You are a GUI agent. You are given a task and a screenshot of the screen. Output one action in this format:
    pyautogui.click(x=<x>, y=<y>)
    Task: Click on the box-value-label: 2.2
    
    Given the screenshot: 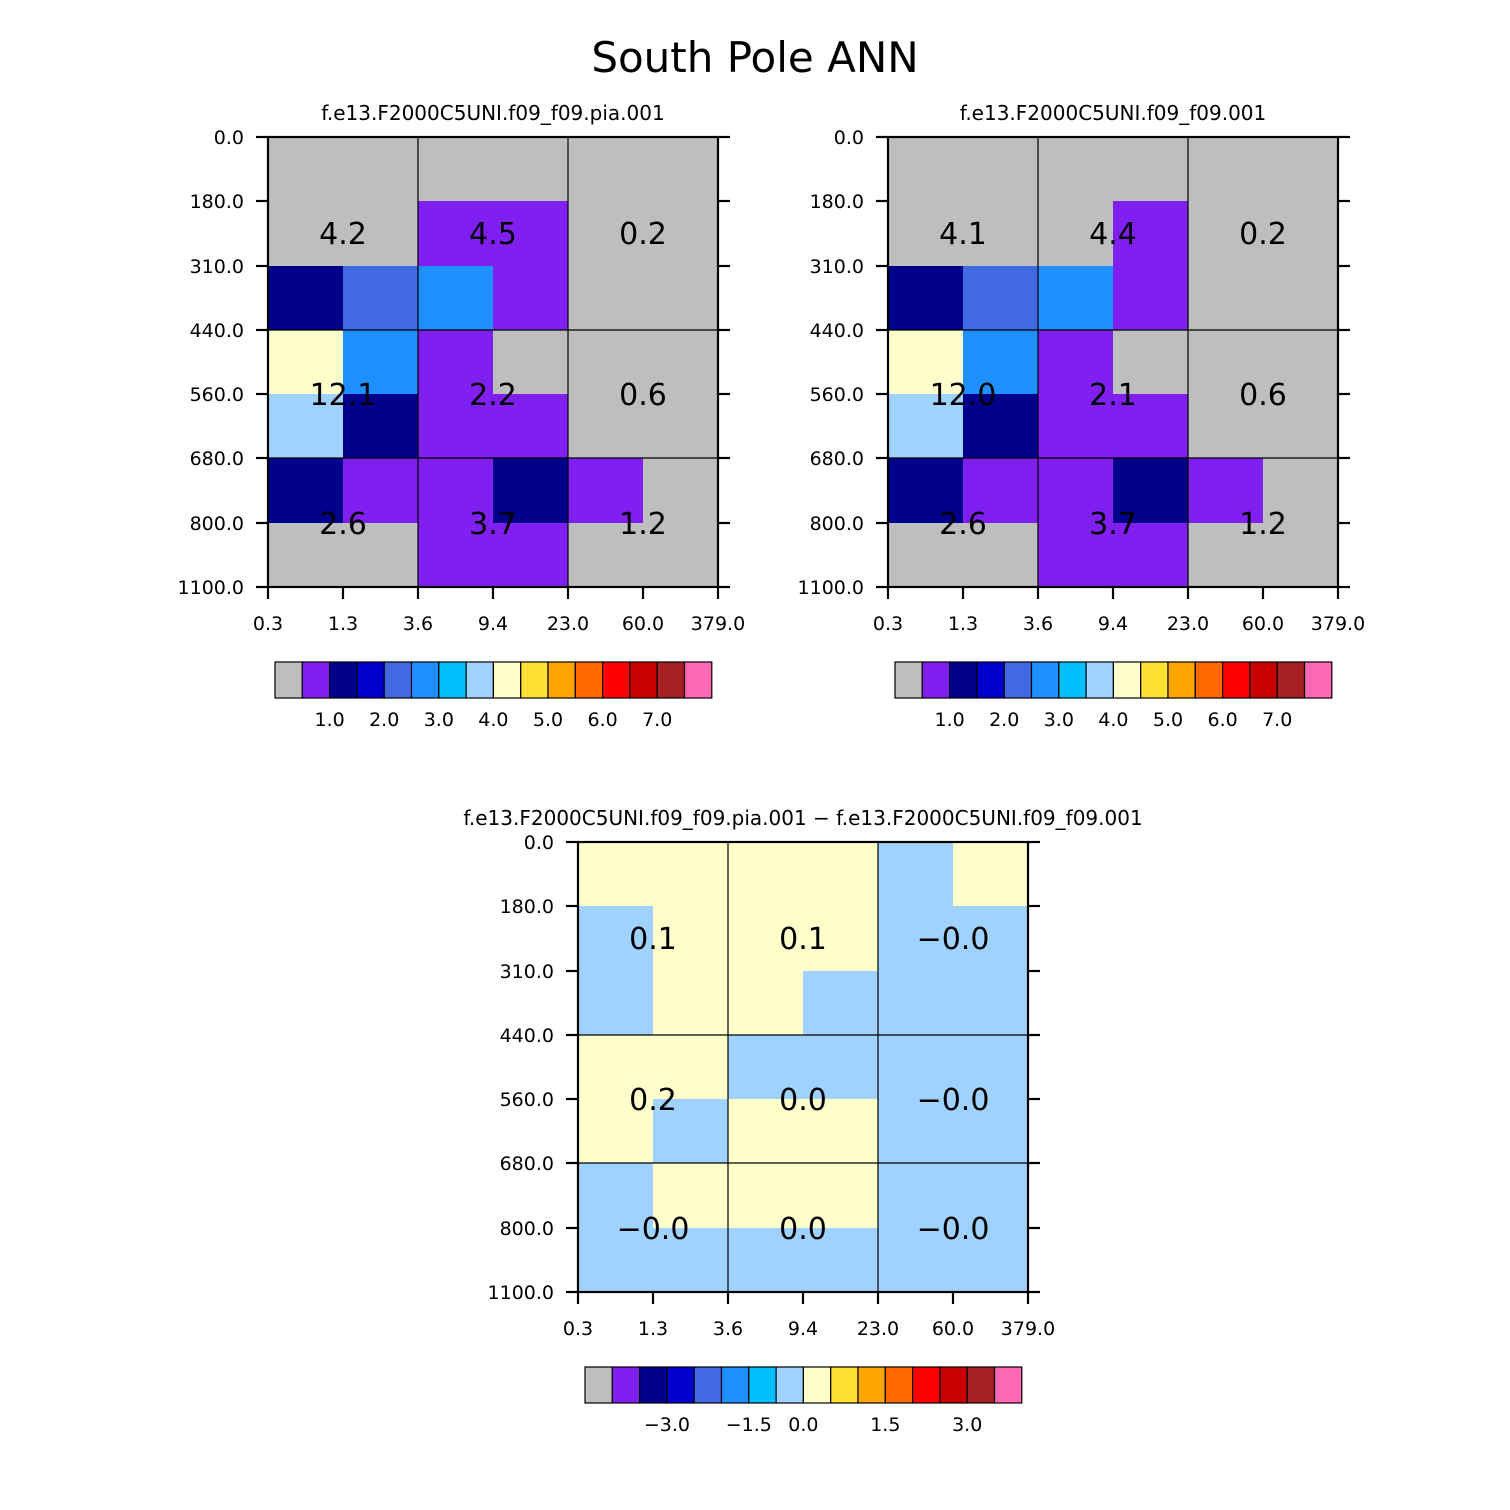 What is the action you would take?
    pyautogui.click(x=493, y=395)
    